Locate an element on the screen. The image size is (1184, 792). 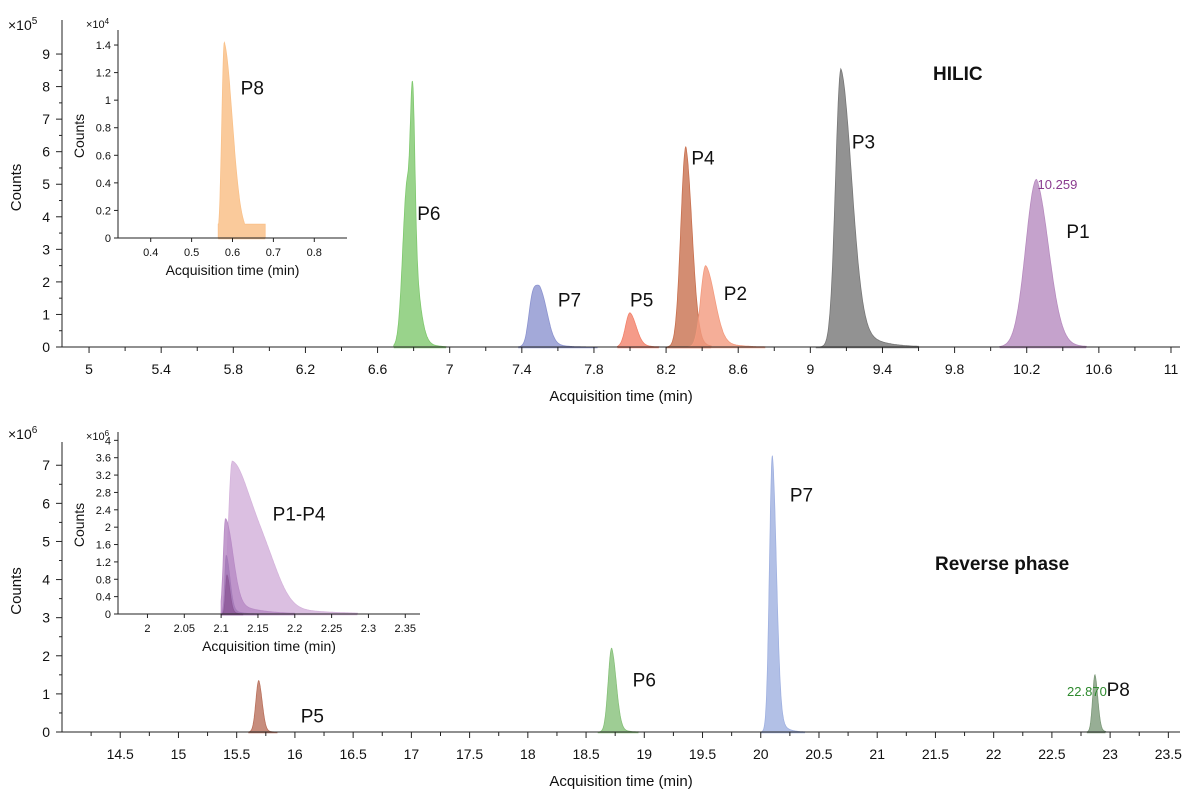
peak-label-p6: P6 is located at coordinates (428, 214).